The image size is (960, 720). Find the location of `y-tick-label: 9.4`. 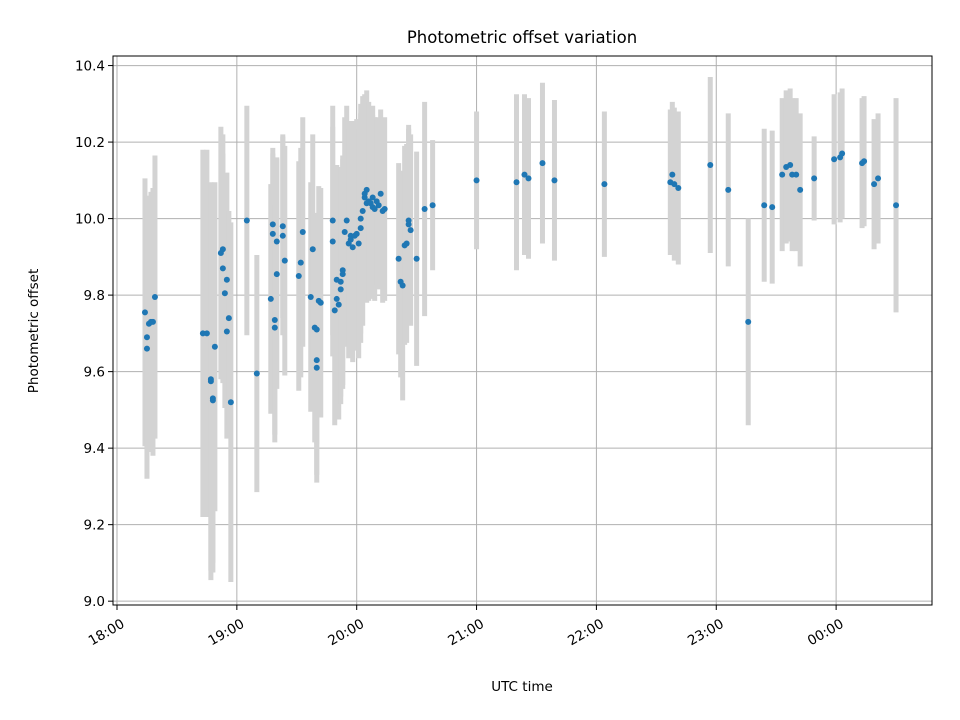

y-tick-label: 9.4 is located at coordinates (94, 449).